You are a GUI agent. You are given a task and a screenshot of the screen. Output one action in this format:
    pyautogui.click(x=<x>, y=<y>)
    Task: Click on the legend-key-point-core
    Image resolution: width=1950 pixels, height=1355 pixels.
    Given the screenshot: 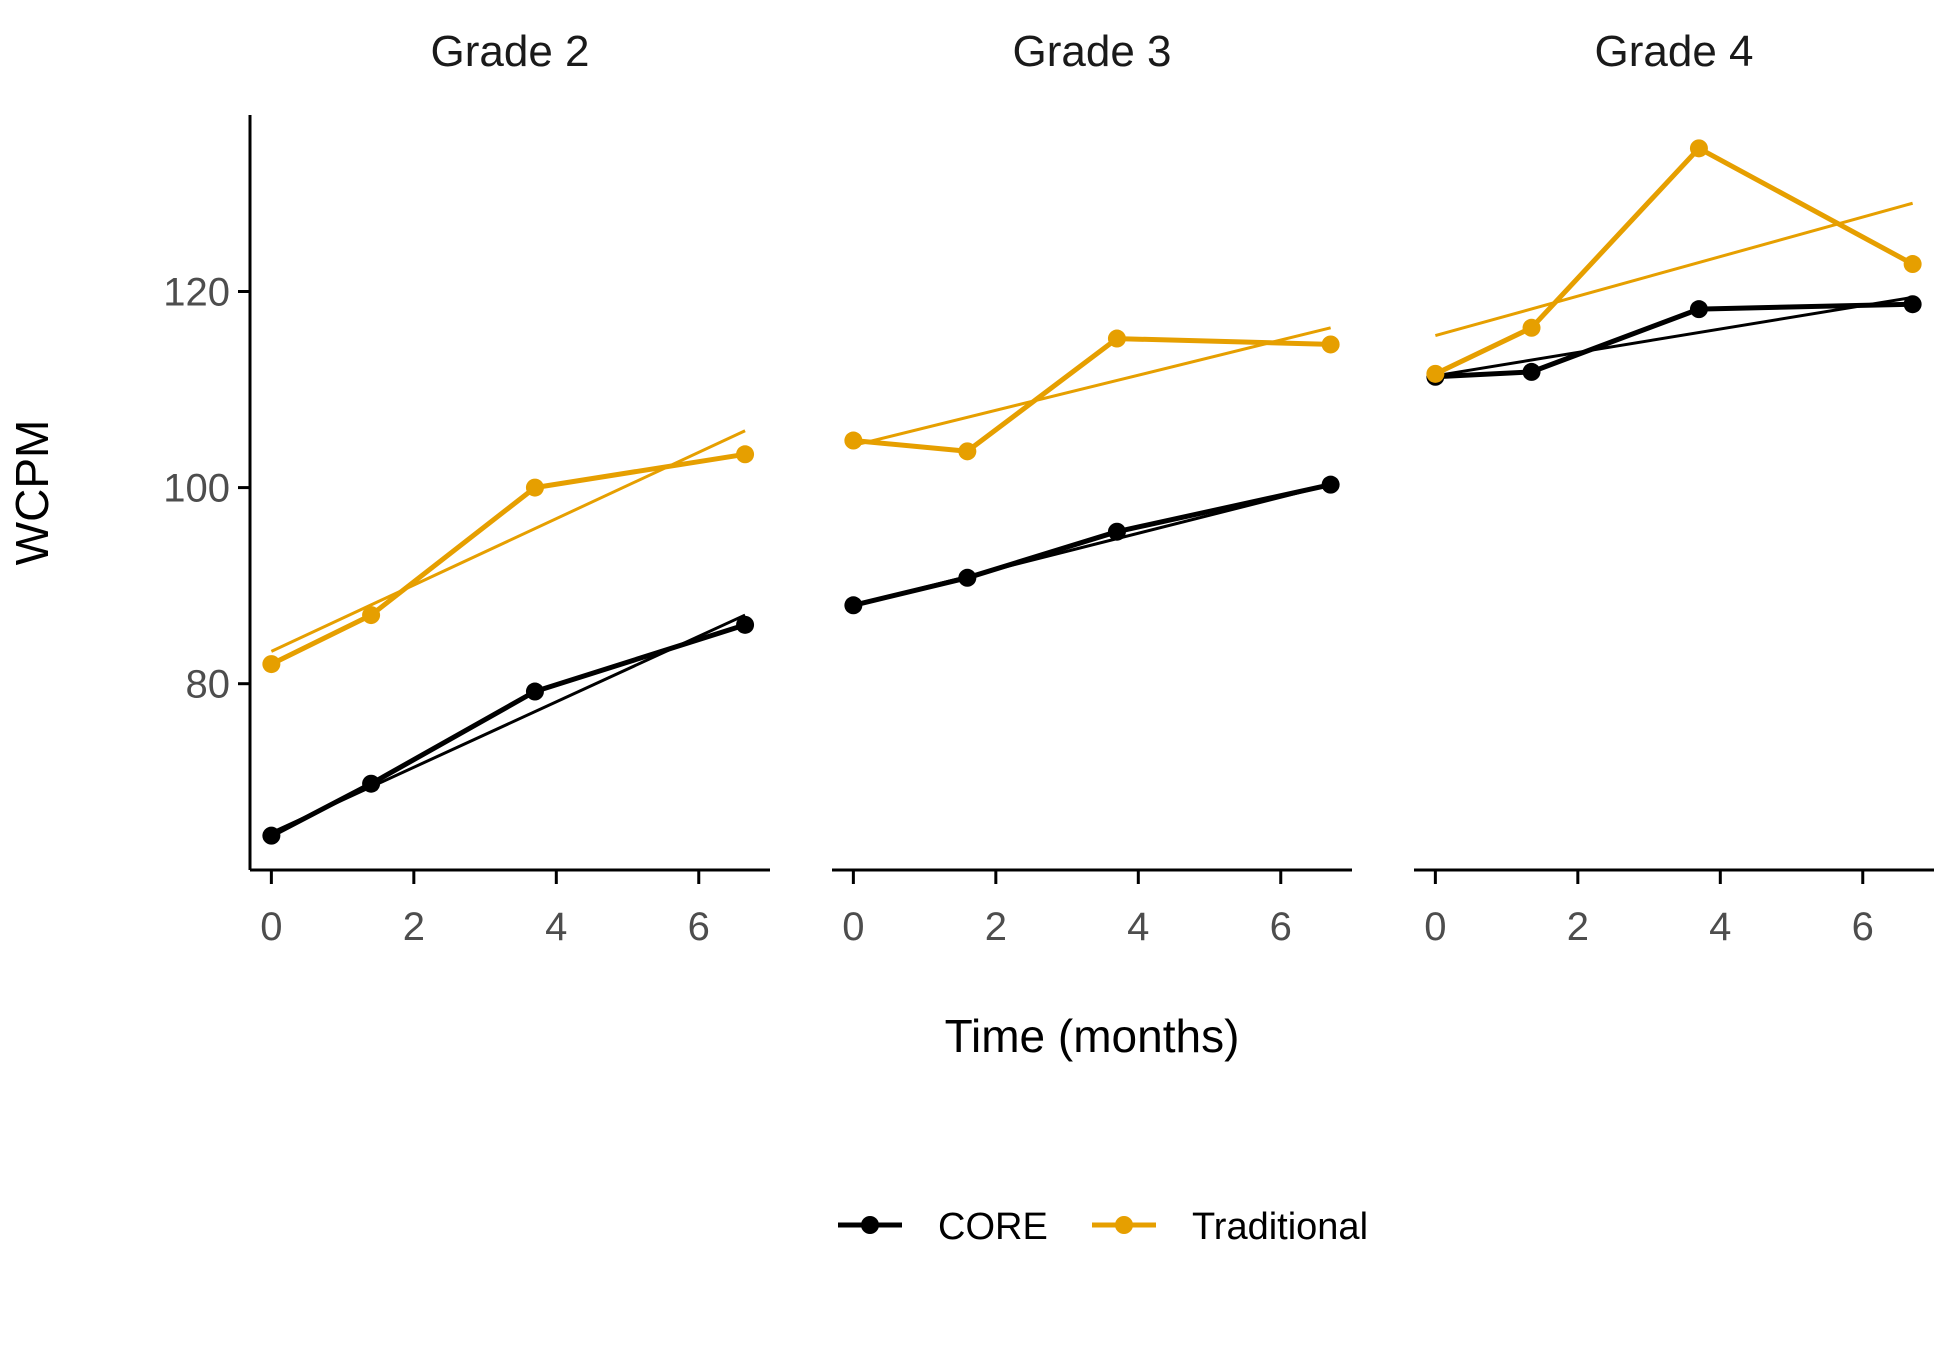 What is the action you would take?
    pyautogui.click(x=870, y=1225)
    